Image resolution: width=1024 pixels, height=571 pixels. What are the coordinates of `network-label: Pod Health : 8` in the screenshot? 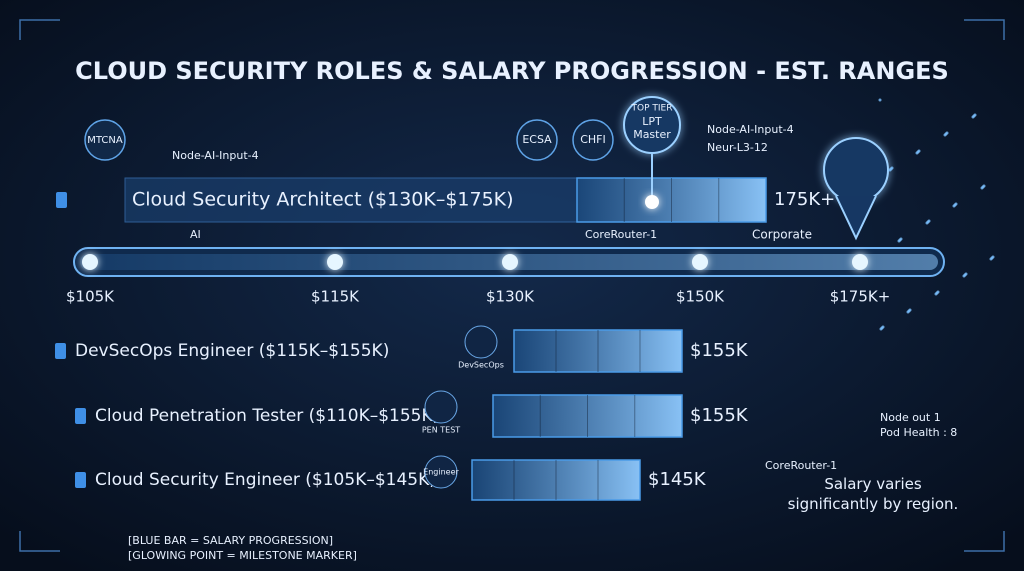 It's located at (918, 432).